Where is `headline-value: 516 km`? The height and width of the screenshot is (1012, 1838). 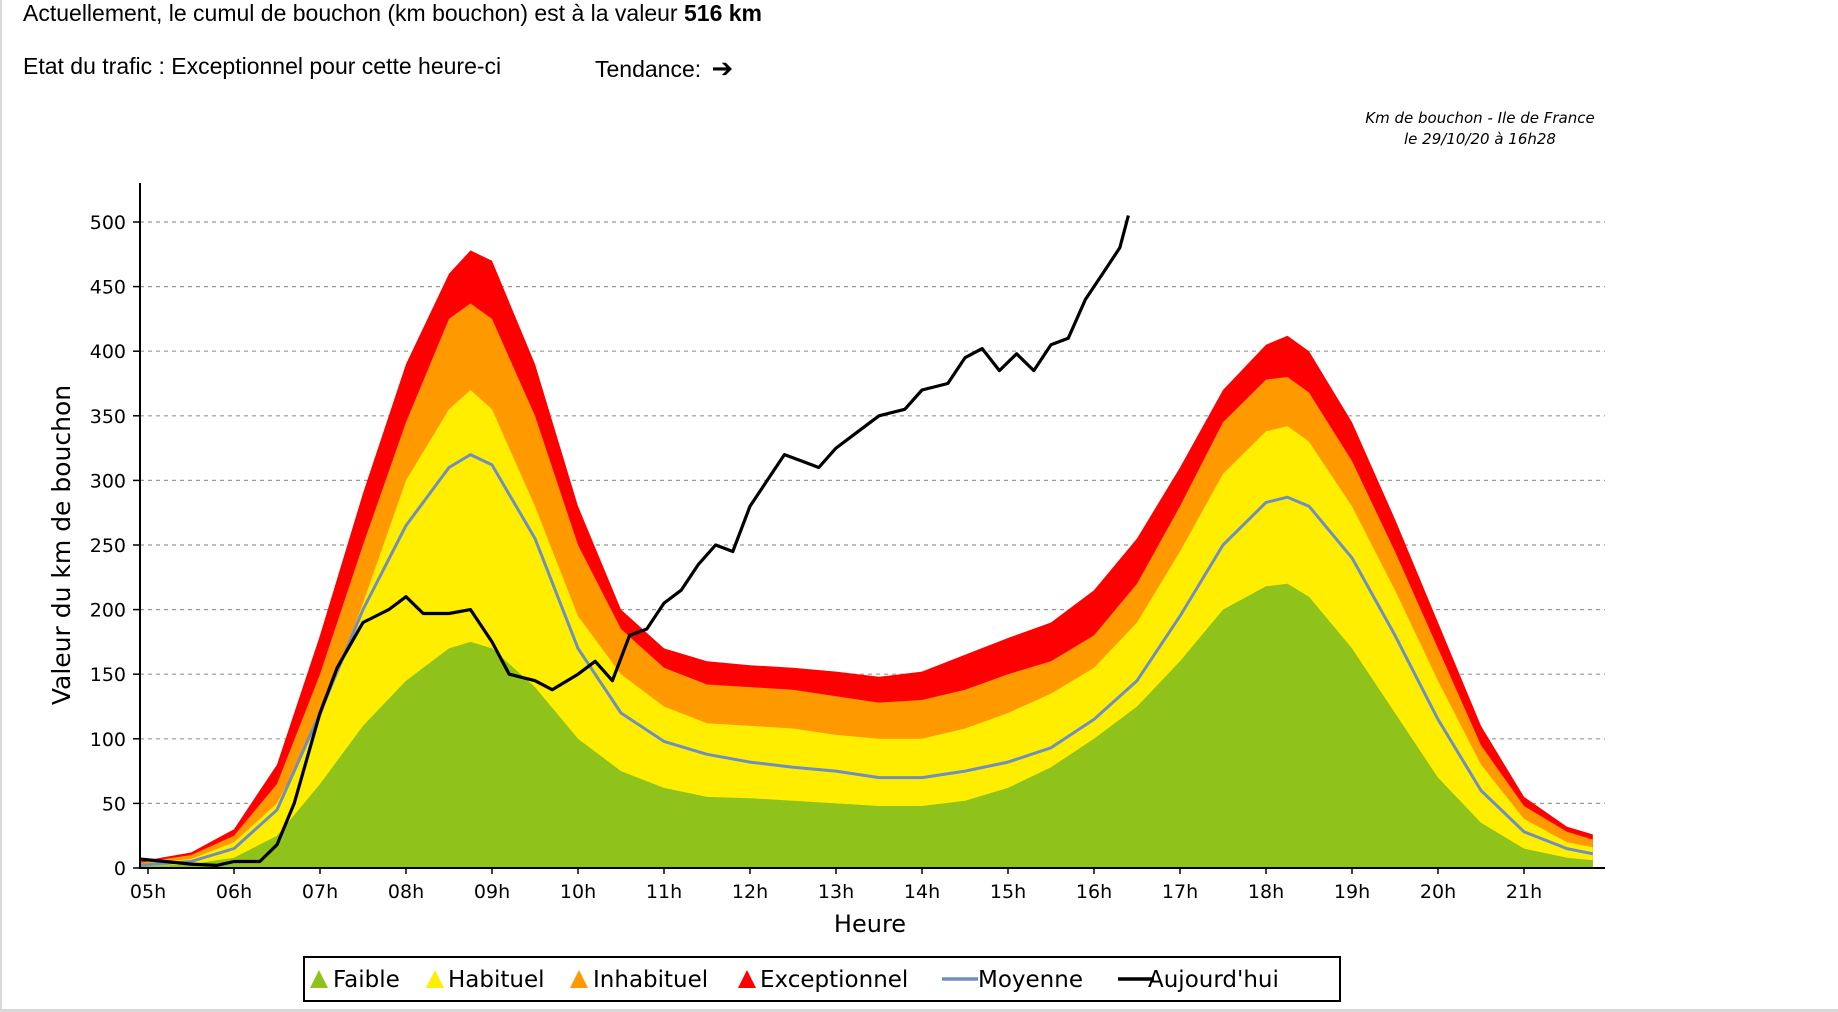
headline-value: 516 km is located at coordinates (722, 13).